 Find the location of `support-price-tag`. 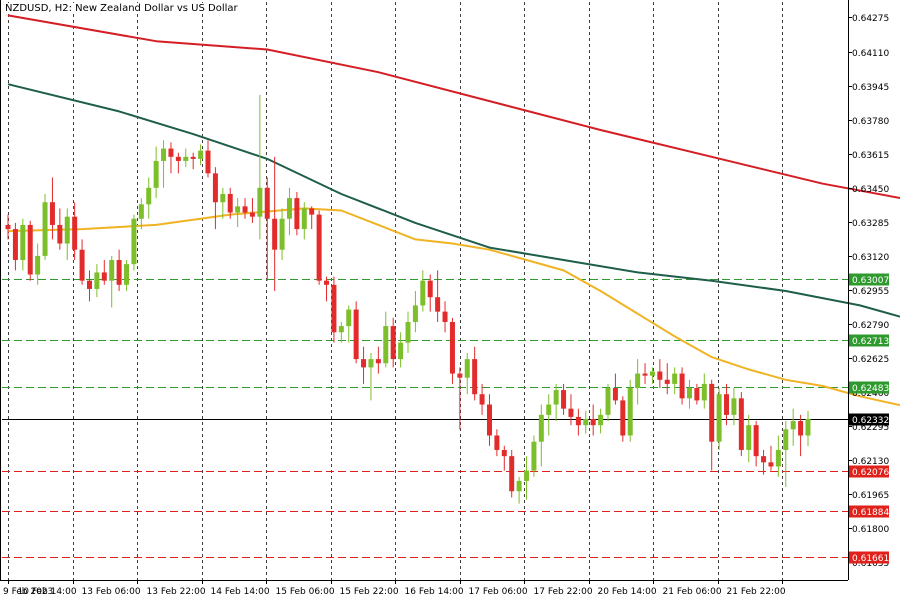

support-price-tag is located at coordinates (869, 557).